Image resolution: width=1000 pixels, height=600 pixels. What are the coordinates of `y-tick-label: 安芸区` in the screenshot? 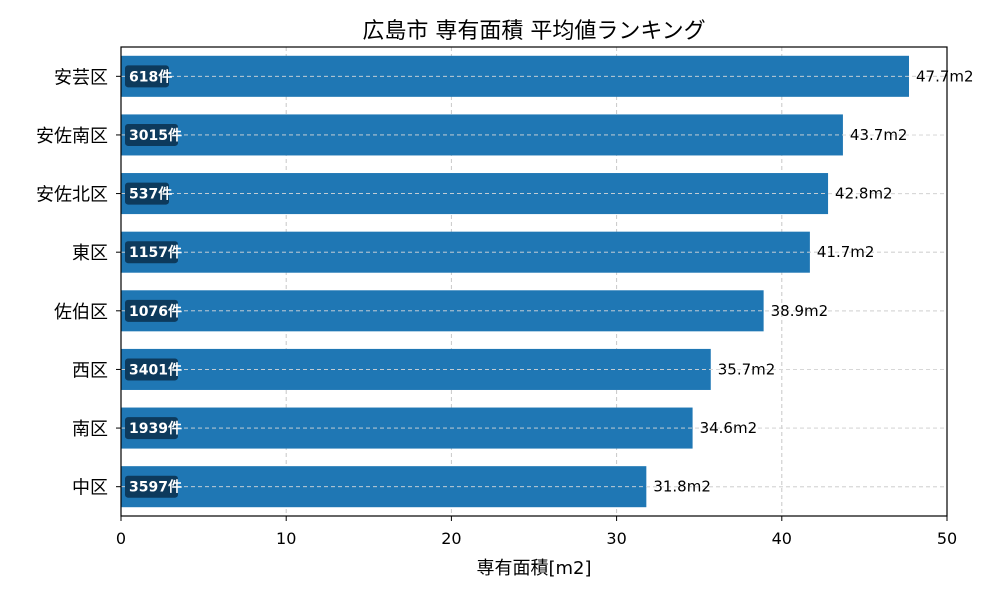 It's located at (81, 77).